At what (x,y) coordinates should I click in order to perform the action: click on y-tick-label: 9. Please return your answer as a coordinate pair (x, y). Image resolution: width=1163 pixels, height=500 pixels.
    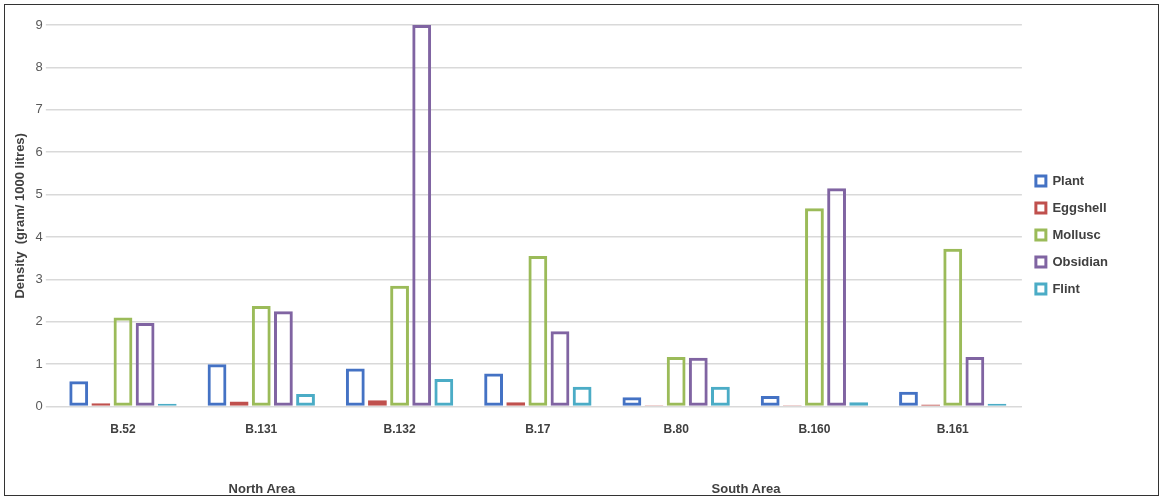
    Looking at the image, I should click on (39, 24).